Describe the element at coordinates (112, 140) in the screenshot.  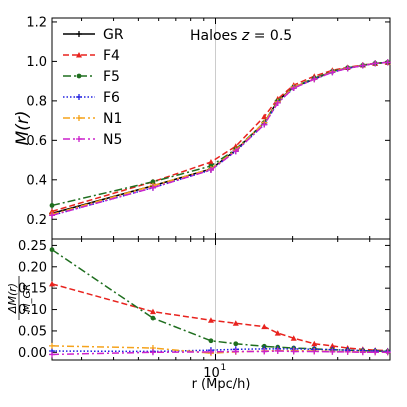
I see `legend-label-n5: N5` at that location.